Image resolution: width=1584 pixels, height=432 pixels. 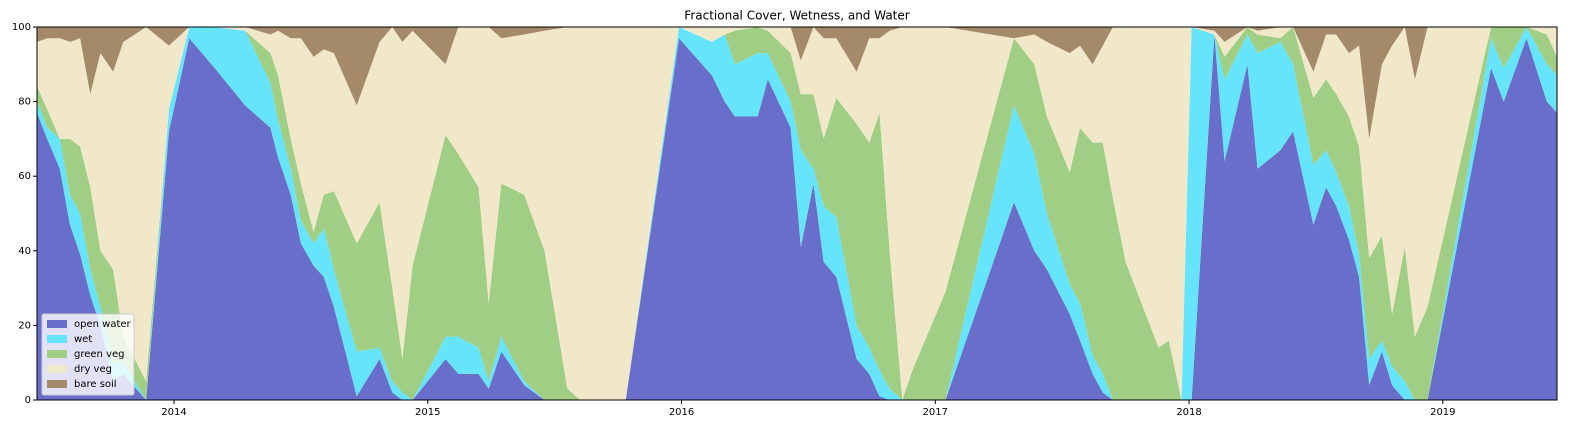 What do you see at coordinates (427, 412) in the screenshot?
I see `x-tick-label: 2015` at bounding box center [427, 412].